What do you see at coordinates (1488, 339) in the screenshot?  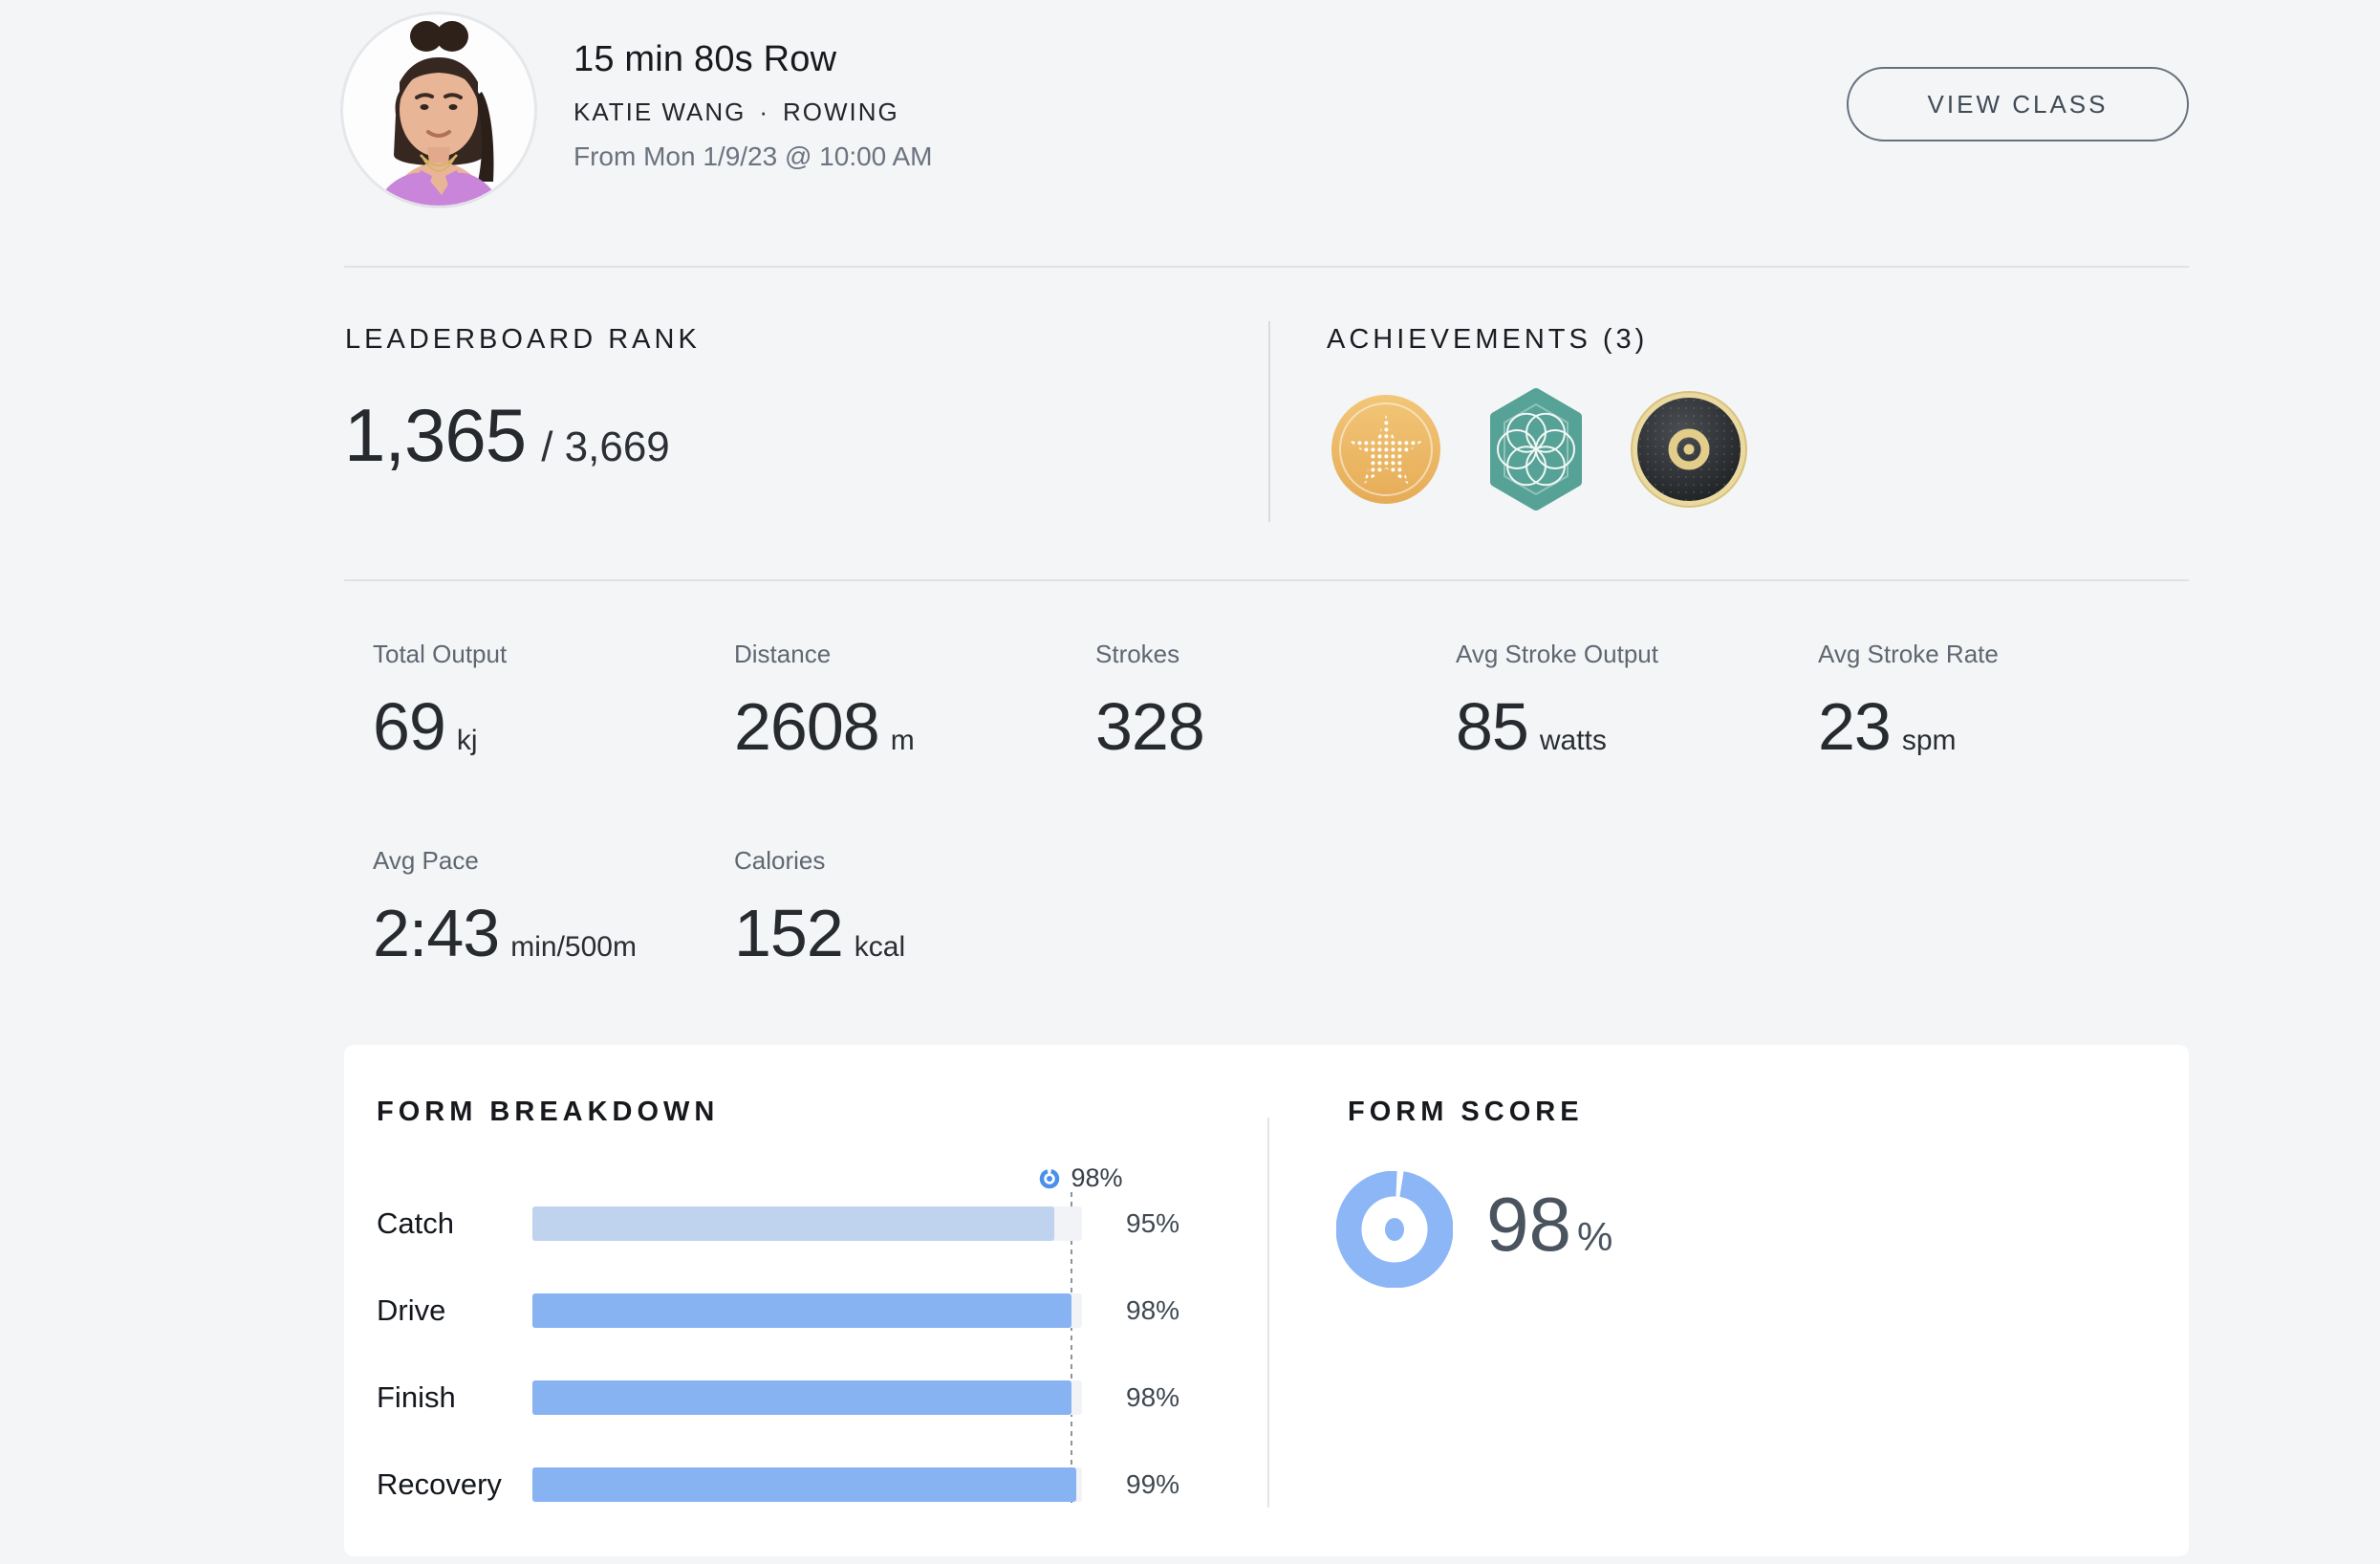 I see `achievements-heading: ACHIEVEMENTS (3)` at bounding box center [1488, 339].